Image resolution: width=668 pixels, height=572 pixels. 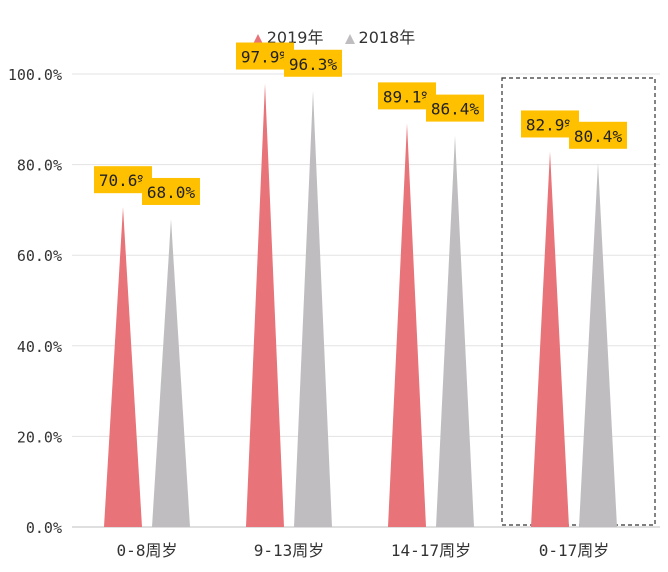 I want to click on legend-item-2018: 2018年, so click(x=380, y=36).